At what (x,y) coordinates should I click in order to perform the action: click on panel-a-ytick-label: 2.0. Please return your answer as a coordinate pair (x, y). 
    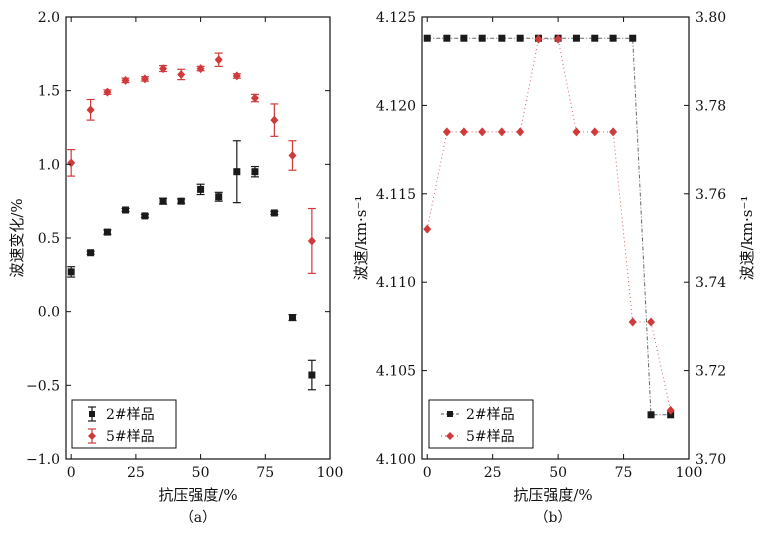
    Looking at the image, I should click on (49, 18).